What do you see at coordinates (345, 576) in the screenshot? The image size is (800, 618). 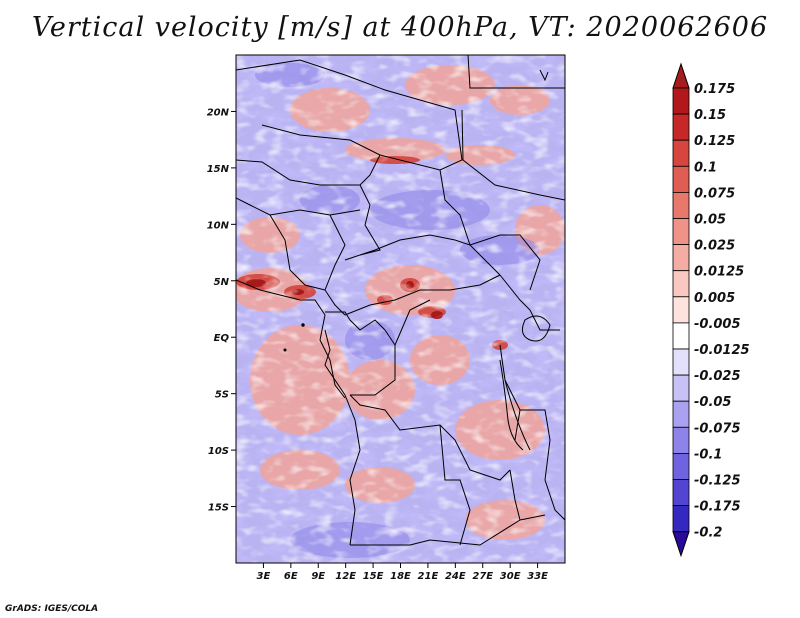 I see `lon-tick-label: 12E` at bounding box center [345, 576].